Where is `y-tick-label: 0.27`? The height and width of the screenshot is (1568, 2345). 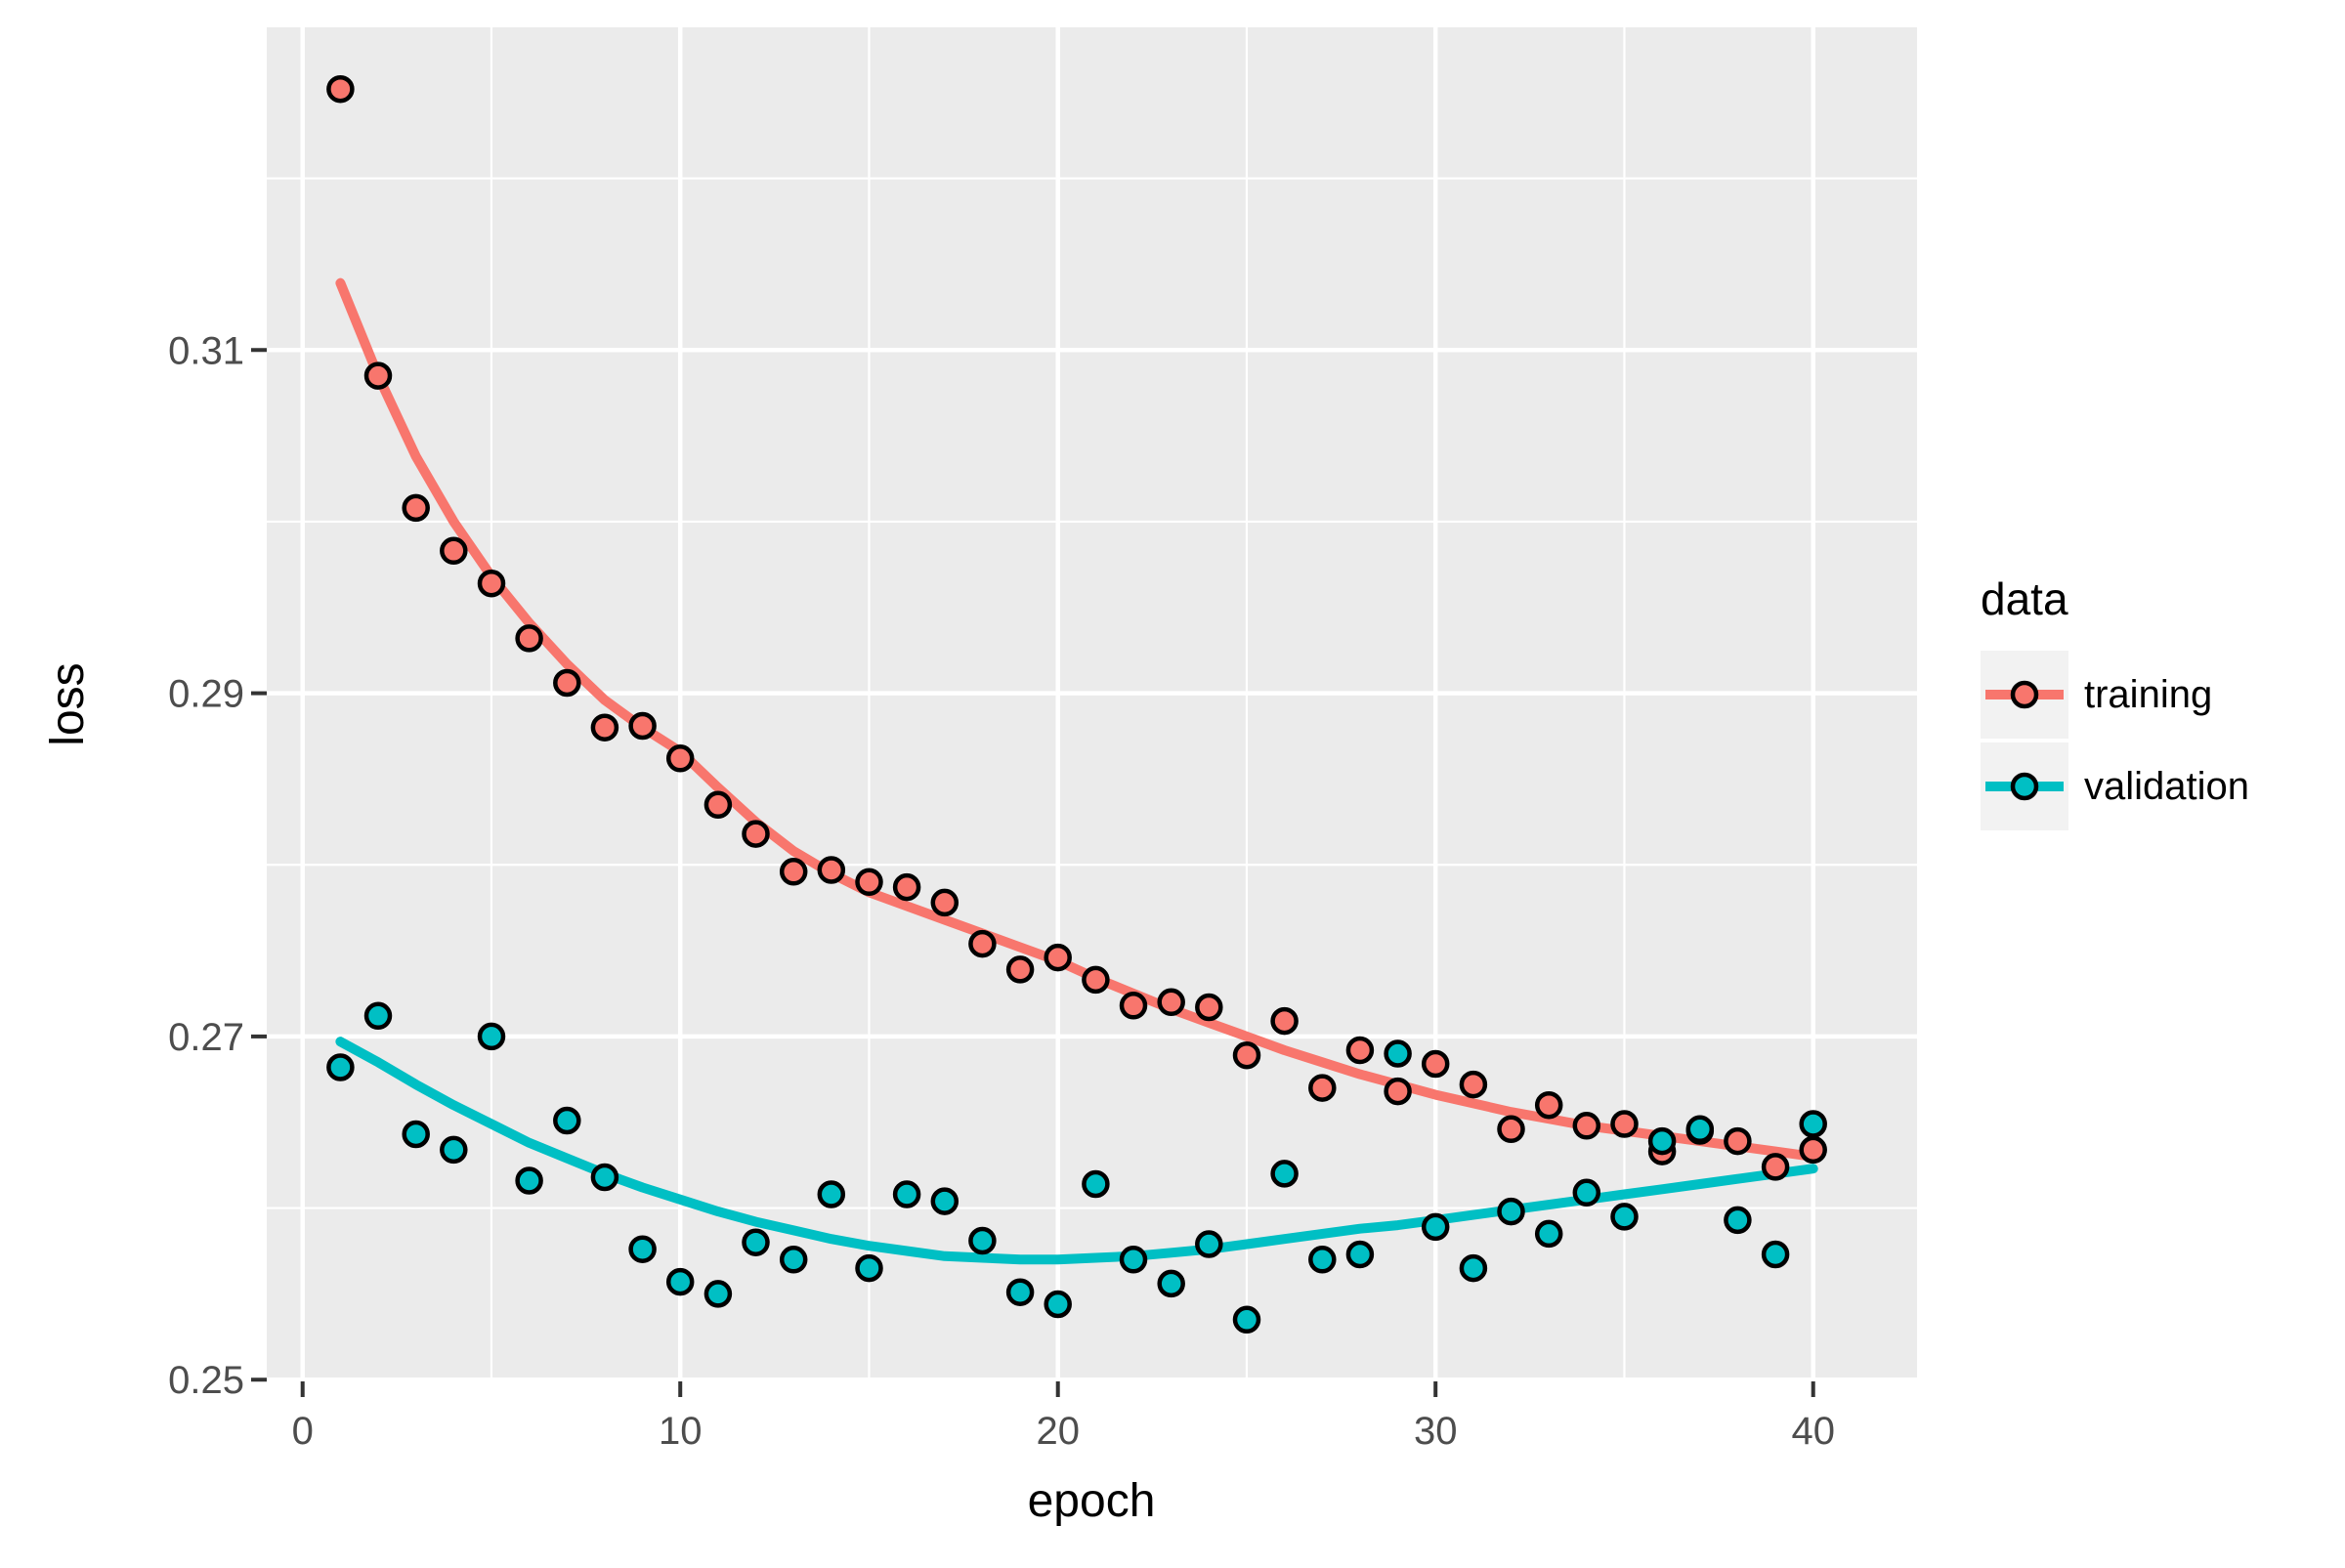 y-tick-label: 0.27 is located at coordinates (206, 1037).